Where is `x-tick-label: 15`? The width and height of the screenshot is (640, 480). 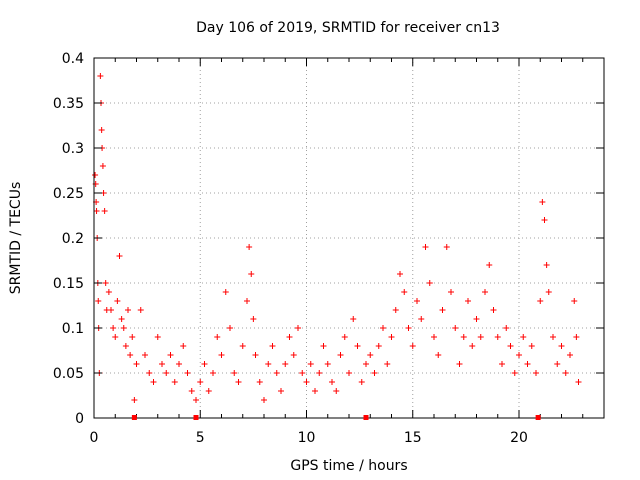 x-tick-label: 15 is located at coordinates (413, 438).